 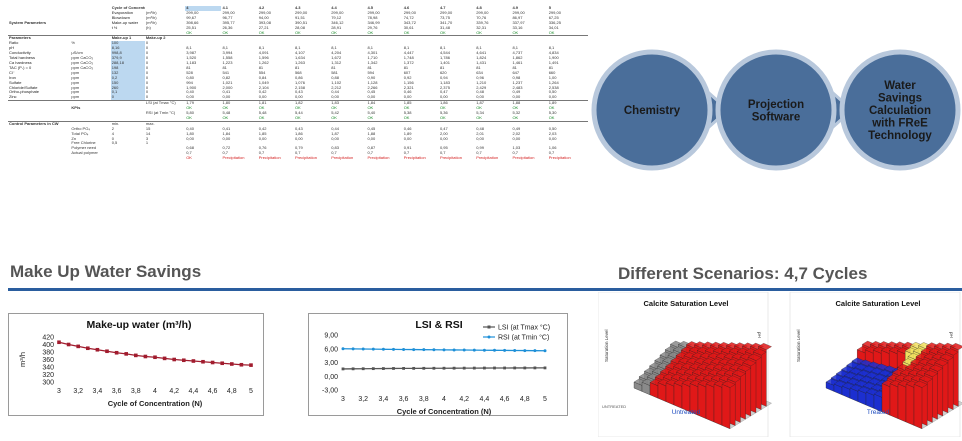 I want to click on table-cell: 100, so click(x=127, y=44).